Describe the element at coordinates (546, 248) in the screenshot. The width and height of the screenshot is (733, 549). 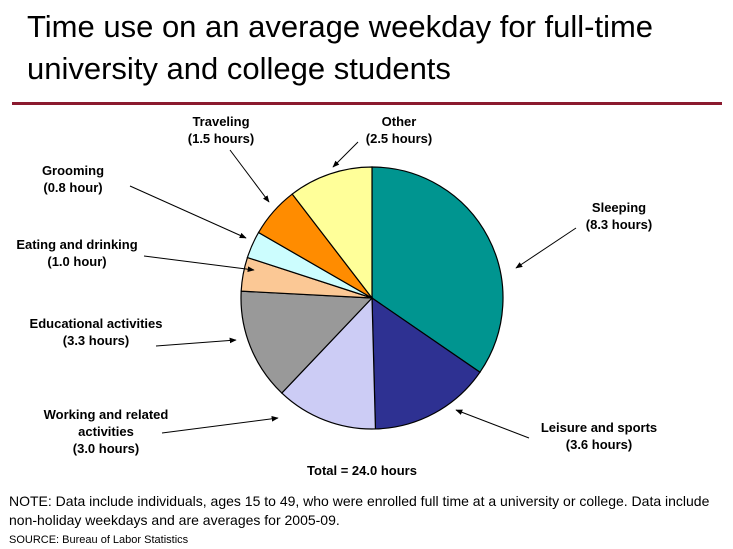
I see `leader-arrow-sleeping` at that location.